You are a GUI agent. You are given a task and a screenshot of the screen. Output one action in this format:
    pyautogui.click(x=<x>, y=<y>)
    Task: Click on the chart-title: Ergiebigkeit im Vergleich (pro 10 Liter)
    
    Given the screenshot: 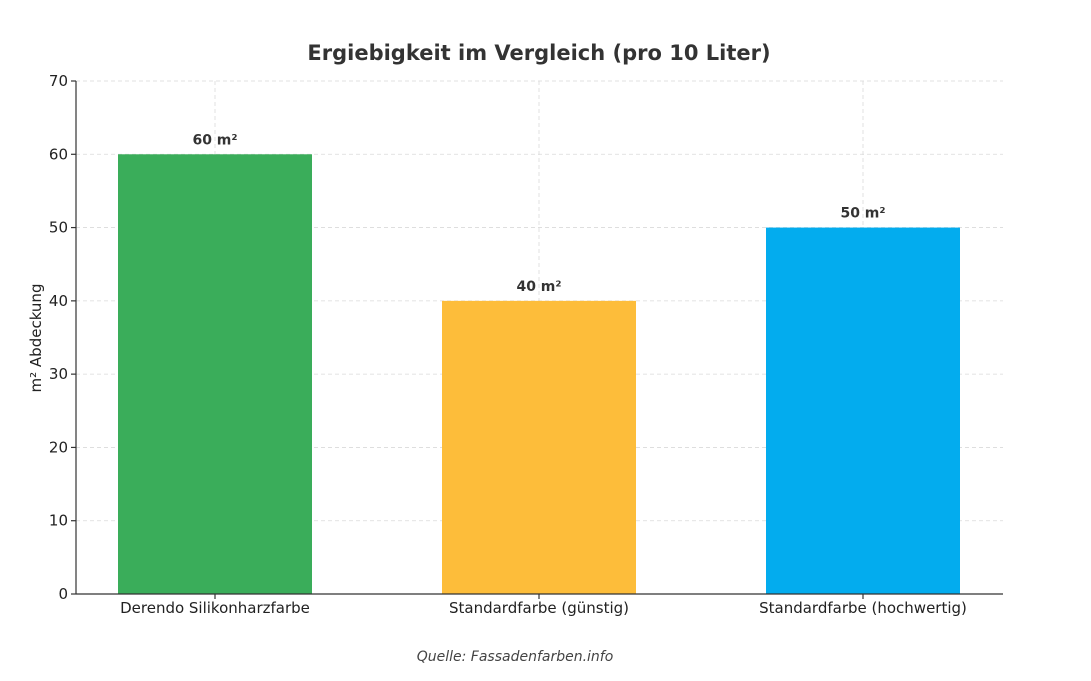 What is the action you would take?
    pyautogui.click(x=538, y=53)
    